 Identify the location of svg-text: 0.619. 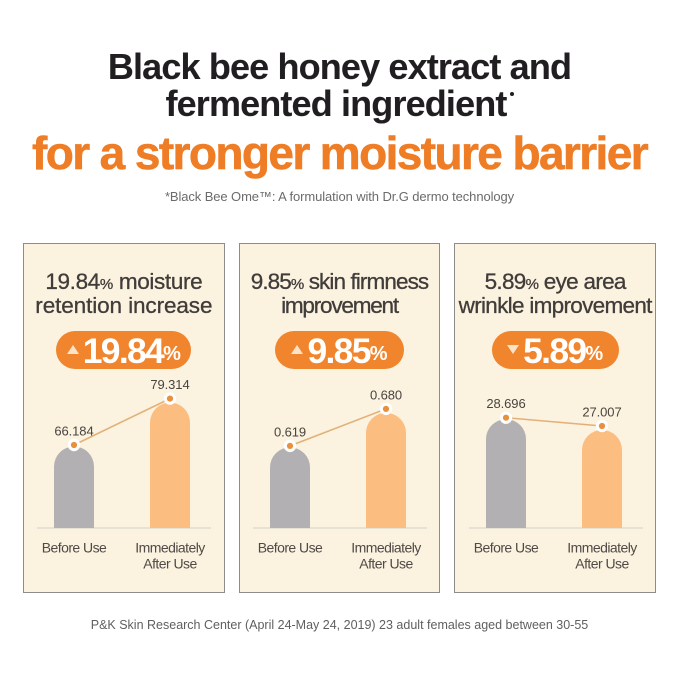
(290, 431).